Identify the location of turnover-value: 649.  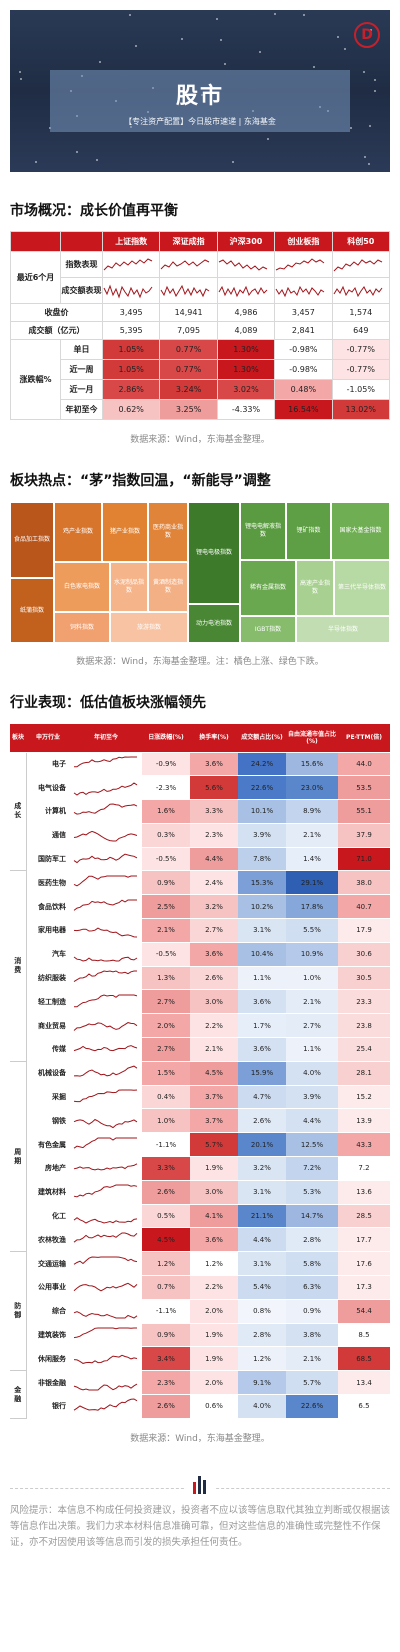
(361, 330).